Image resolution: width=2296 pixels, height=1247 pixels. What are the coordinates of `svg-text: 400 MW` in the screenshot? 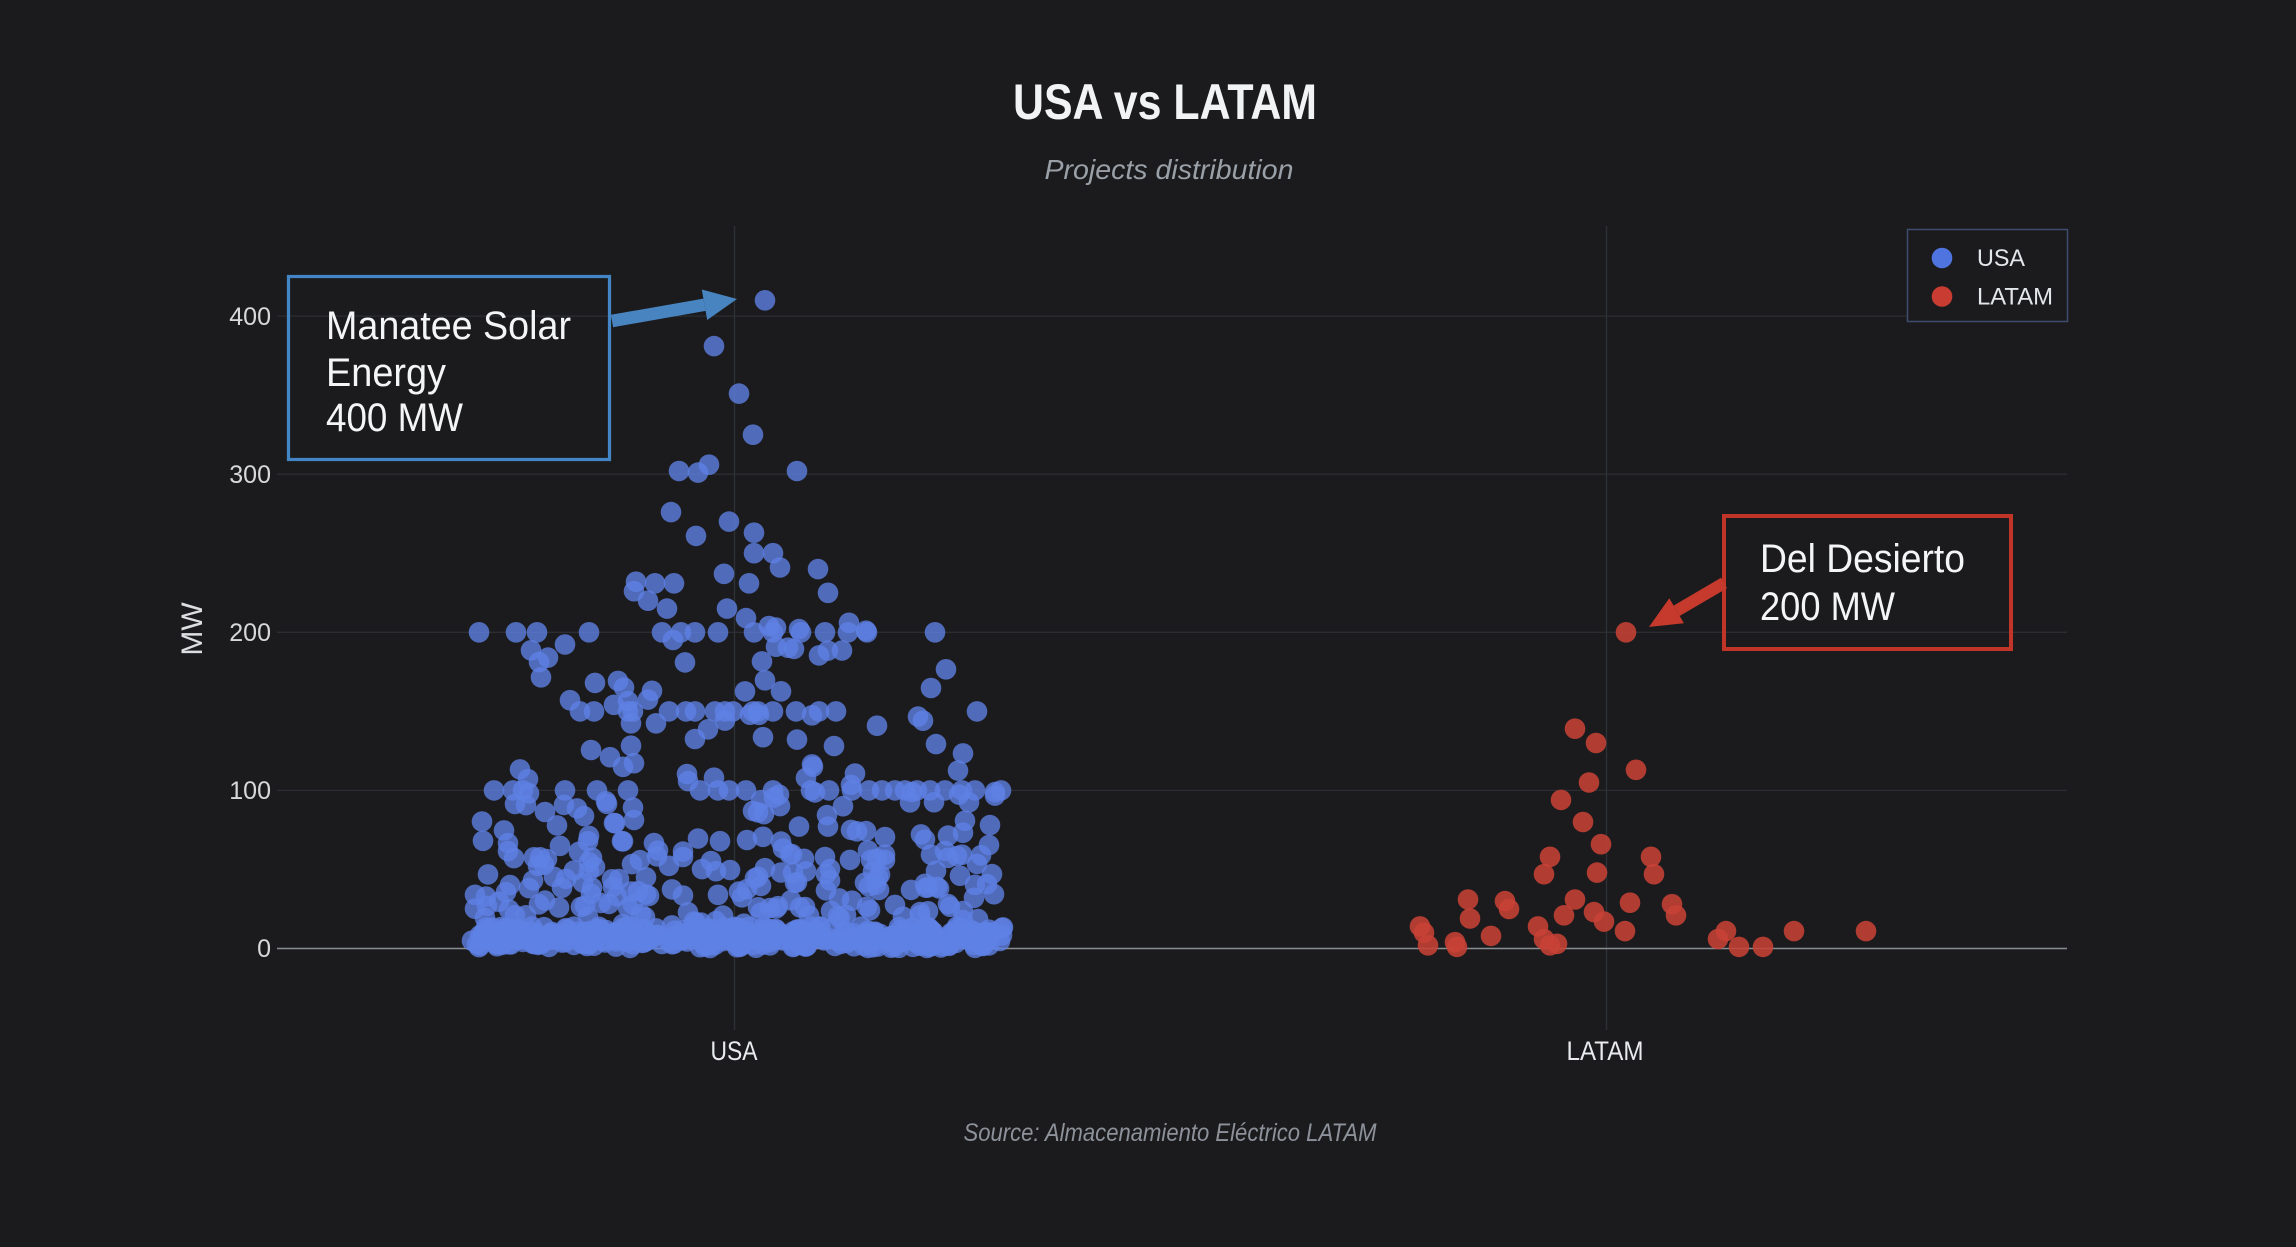 It's located at (394, 418).